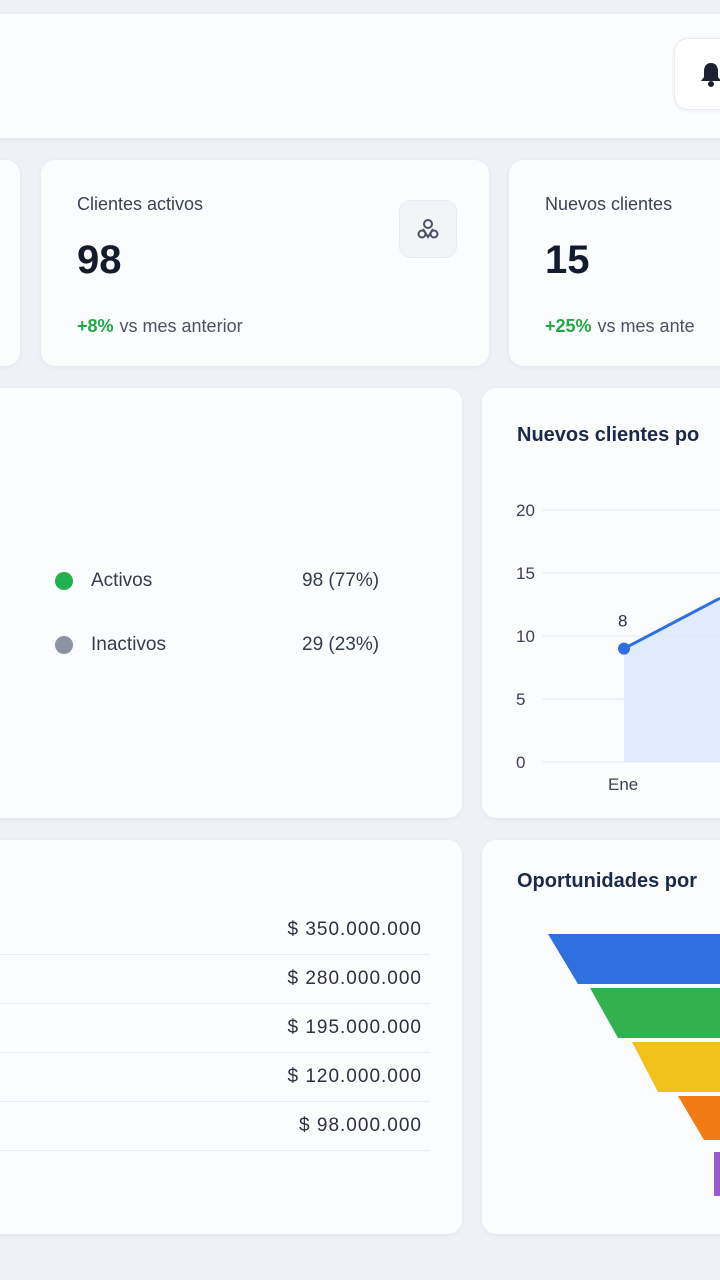  I want to click on x-tick-label: Ene, so click(623, 784).